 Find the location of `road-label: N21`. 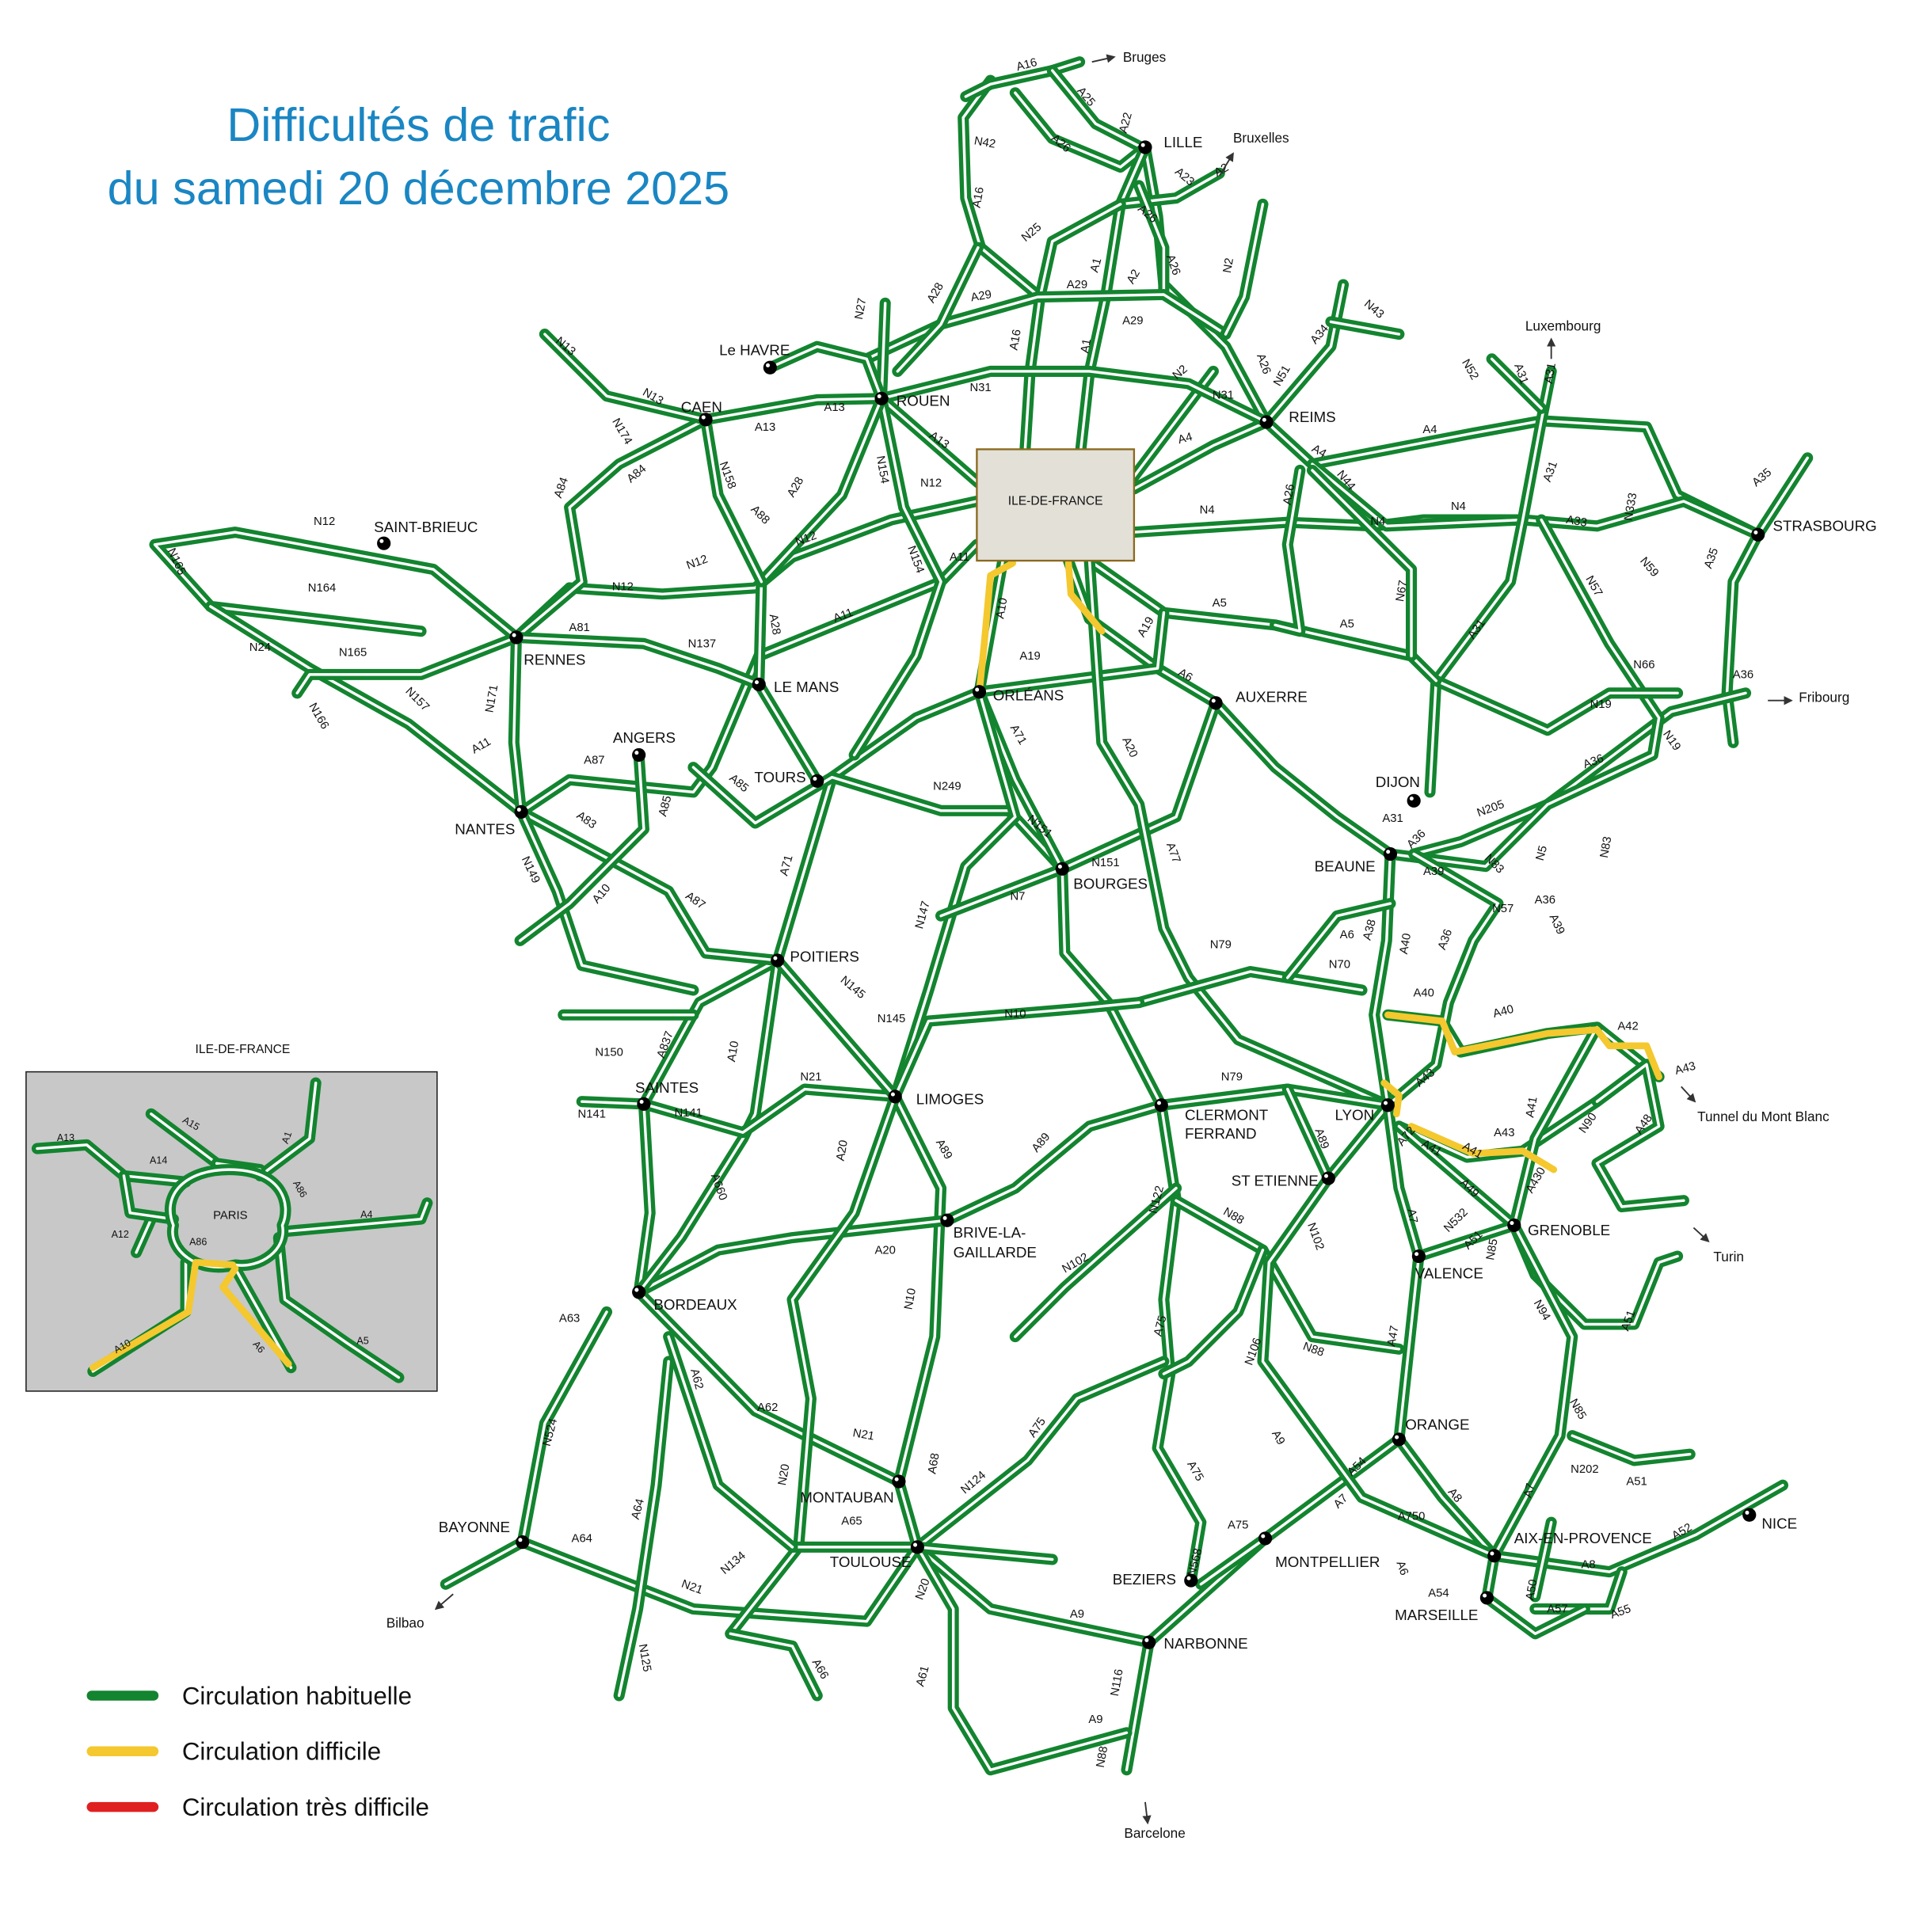

road-label: N21 is located at coordinates (811, 1078).